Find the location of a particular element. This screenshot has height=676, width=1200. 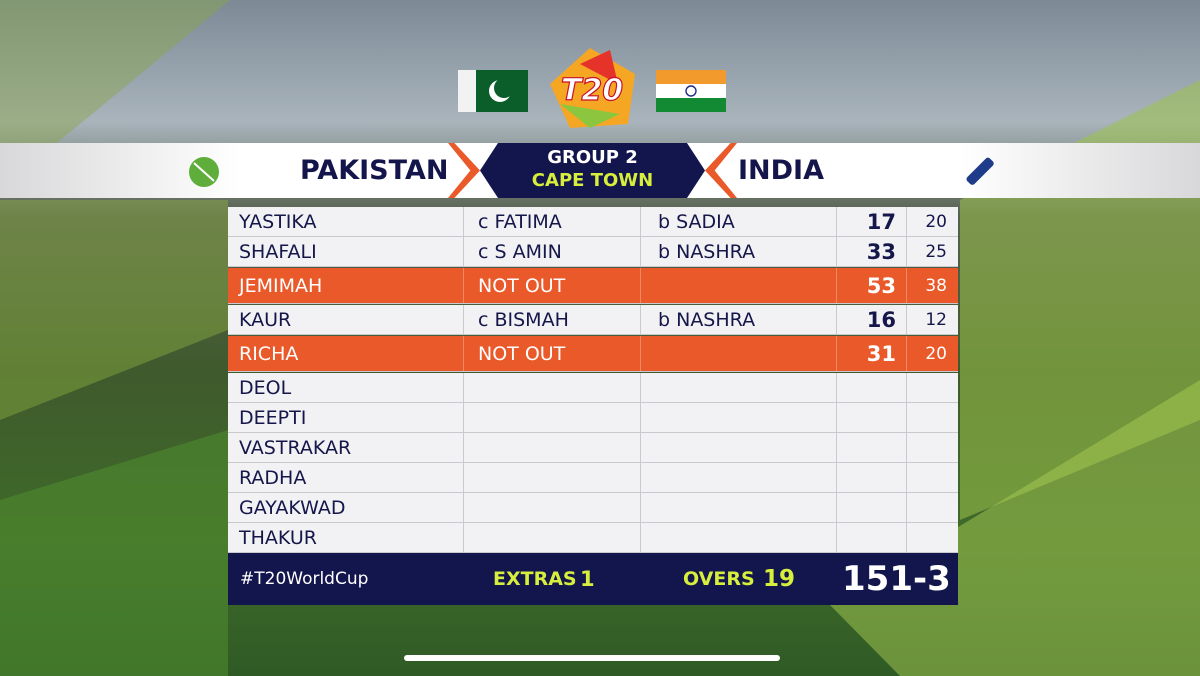

overs: 19 is located at coordinates (779, 579).